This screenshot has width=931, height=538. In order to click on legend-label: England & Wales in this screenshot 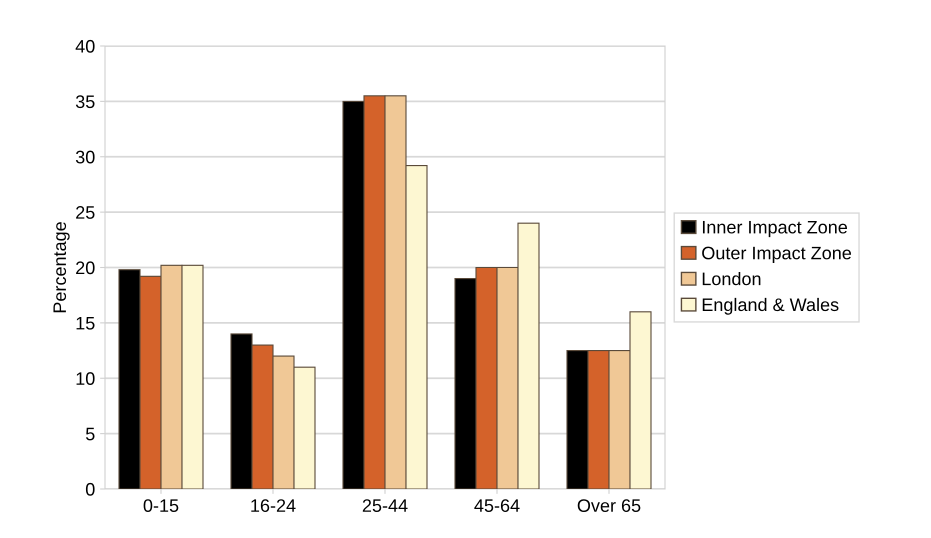, I will do `click(770, 306)`.